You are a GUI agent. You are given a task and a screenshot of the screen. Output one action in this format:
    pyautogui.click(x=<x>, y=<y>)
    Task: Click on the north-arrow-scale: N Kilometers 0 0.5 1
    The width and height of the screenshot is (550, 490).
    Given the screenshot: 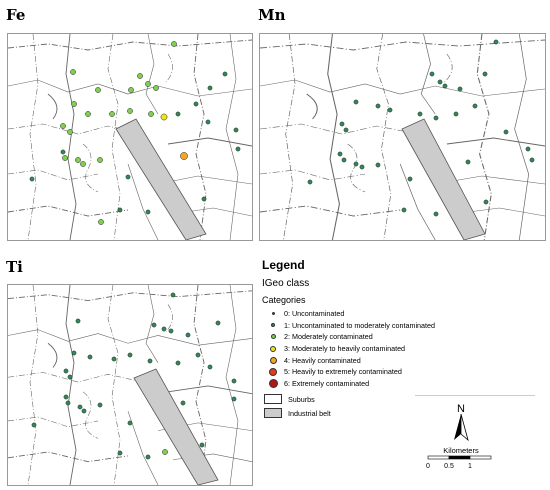 What is the action you would take?
    pyautogui.click(x=459, y=436)
    